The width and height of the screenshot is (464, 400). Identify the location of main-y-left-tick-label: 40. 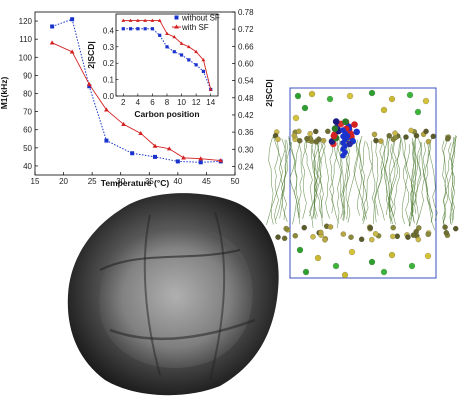
(27, 166).